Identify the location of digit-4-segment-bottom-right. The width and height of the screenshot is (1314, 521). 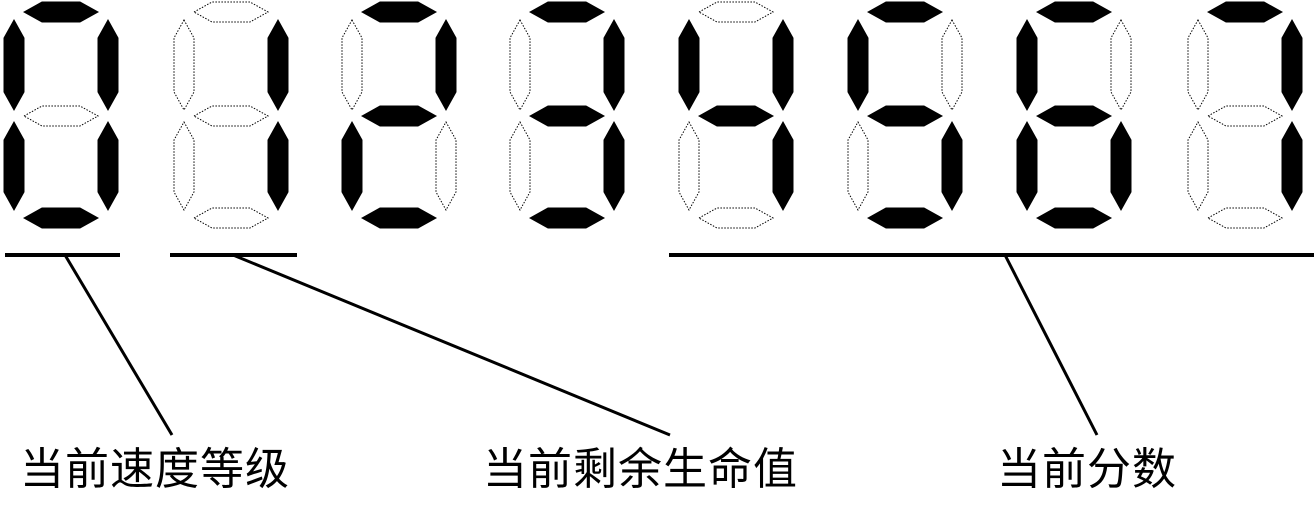
(614, 166).